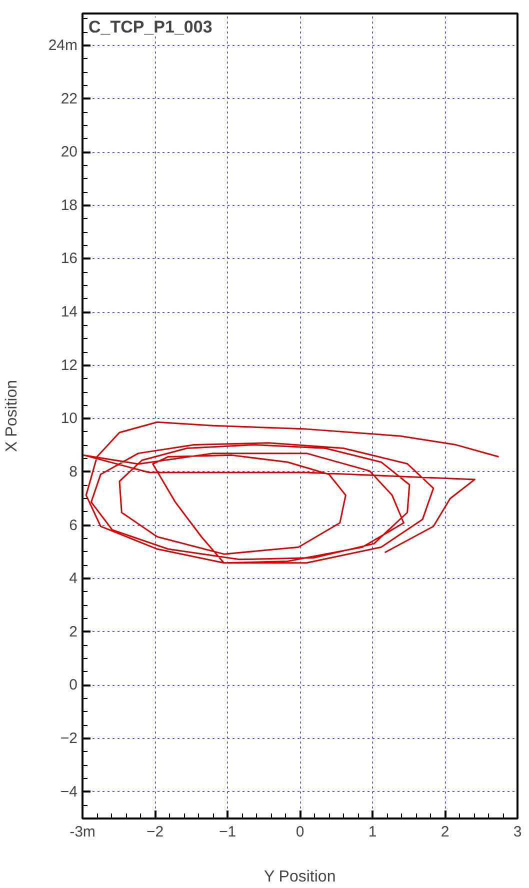 The image size is (529, 888). What do you see at coordinates (73, 525) in the screenshot?
I see `y-tick-label: 6` at bounding box center [73, 525].